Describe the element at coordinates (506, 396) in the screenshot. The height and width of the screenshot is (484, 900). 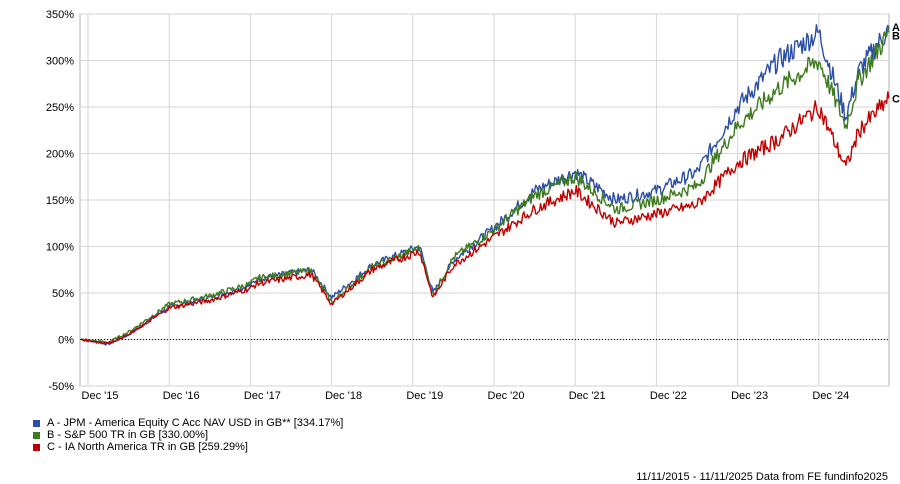
I see `x-tick-label: Dec '20` at that location.